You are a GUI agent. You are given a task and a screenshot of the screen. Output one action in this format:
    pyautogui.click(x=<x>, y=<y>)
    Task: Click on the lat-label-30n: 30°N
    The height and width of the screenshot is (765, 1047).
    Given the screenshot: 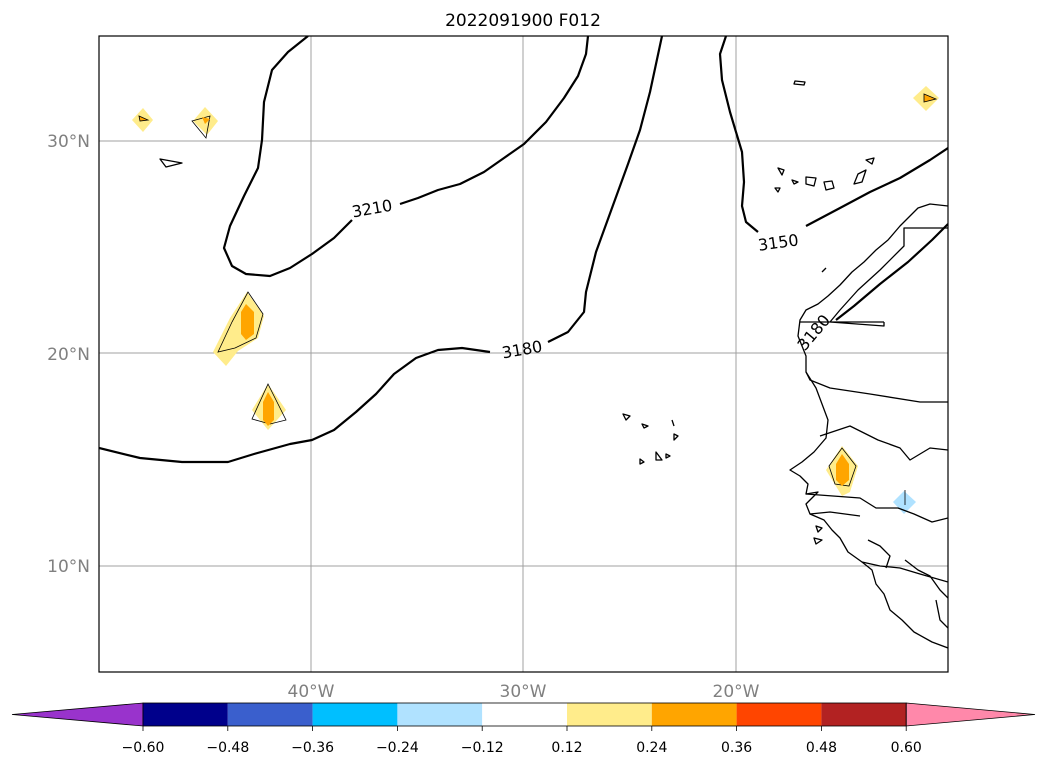 What is the action you would take?
    pyautogui.click(x=68, y=142)
    